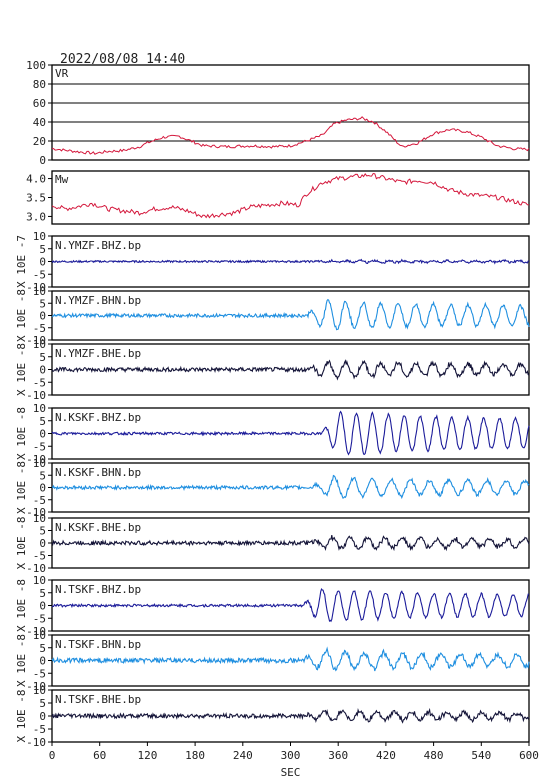  I want to click on y-tick-label-2-0: -10, so click(36, 287).